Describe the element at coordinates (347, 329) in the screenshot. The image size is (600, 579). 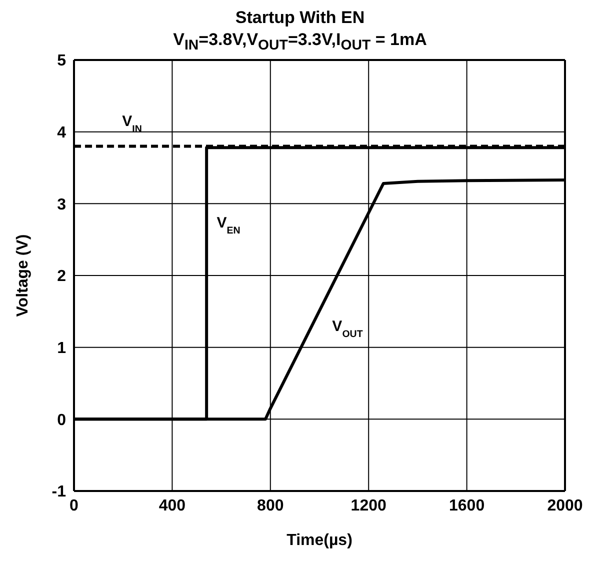
I see `series-label: V$_{OUT}$` at that location.